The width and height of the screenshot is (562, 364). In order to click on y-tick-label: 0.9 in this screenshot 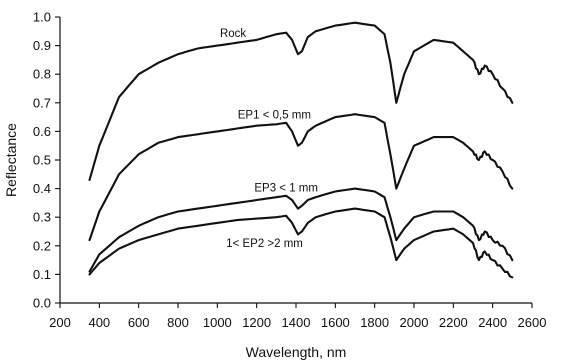, I will do `click(42, 45)`.